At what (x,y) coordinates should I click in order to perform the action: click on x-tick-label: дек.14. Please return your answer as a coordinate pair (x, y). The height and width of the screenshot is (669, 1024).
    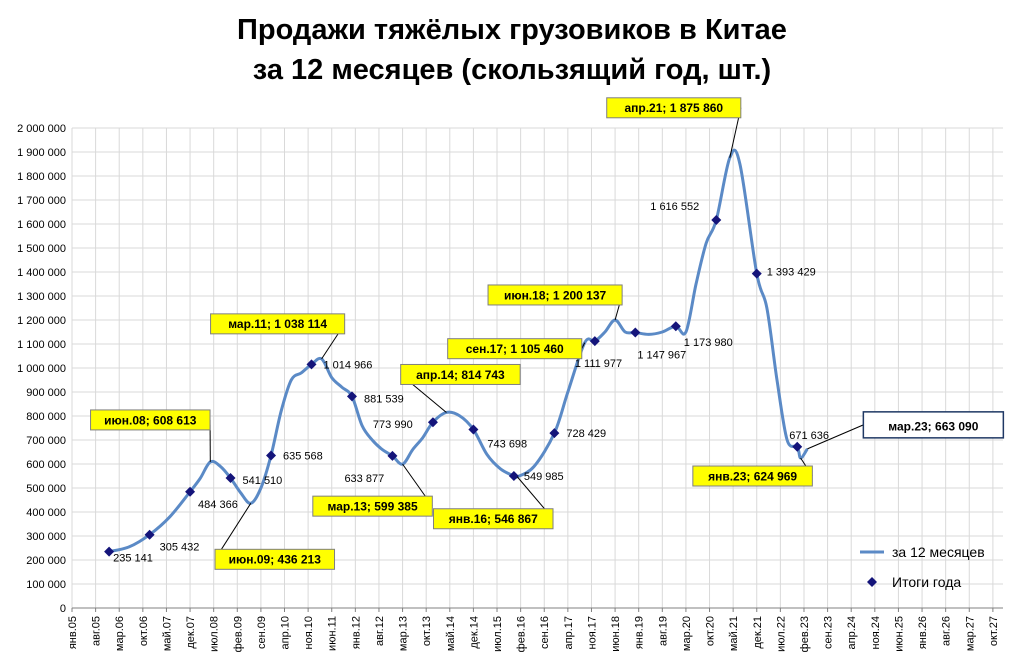
    Looking at the image, I should click on (474, 632).